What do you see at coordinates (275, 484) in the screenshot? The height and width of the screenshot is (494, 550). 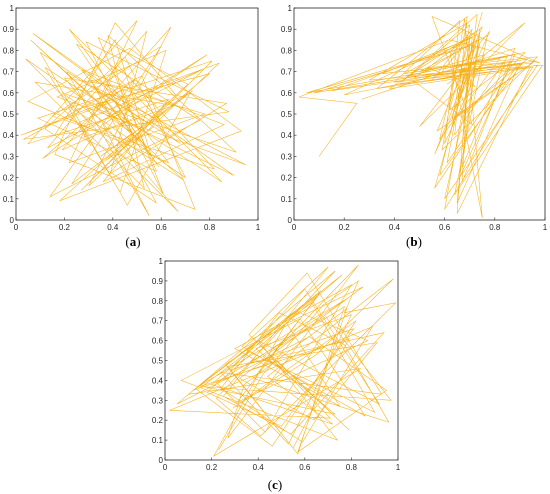 I see `panel-caption-c: (c)` at bounding box center [275, 484].